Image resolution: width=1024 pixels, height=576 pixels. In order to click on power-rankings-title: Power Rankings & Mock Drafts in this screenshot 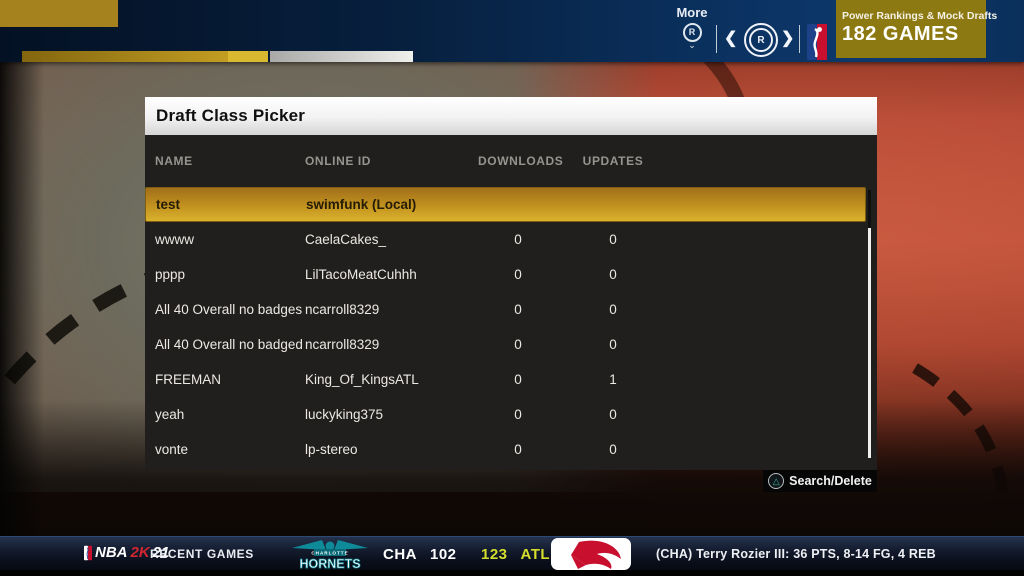, I will do `click(920, 16)`.